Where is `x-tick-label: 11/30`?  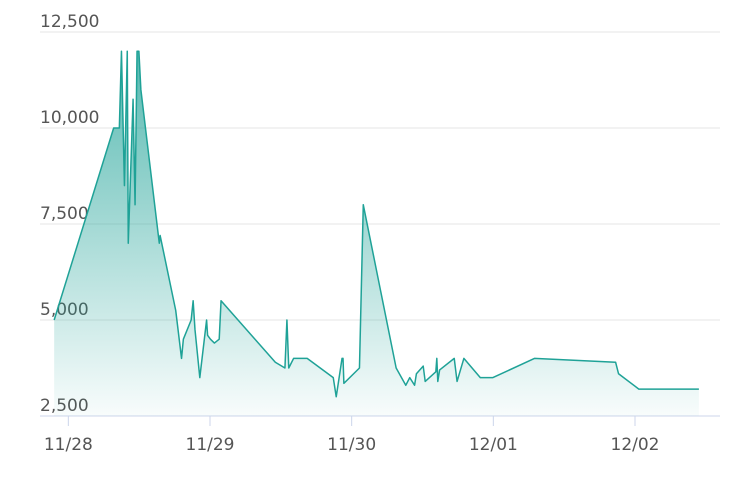 x-tick-label: 11/30 is located at coordinates (351, 445).